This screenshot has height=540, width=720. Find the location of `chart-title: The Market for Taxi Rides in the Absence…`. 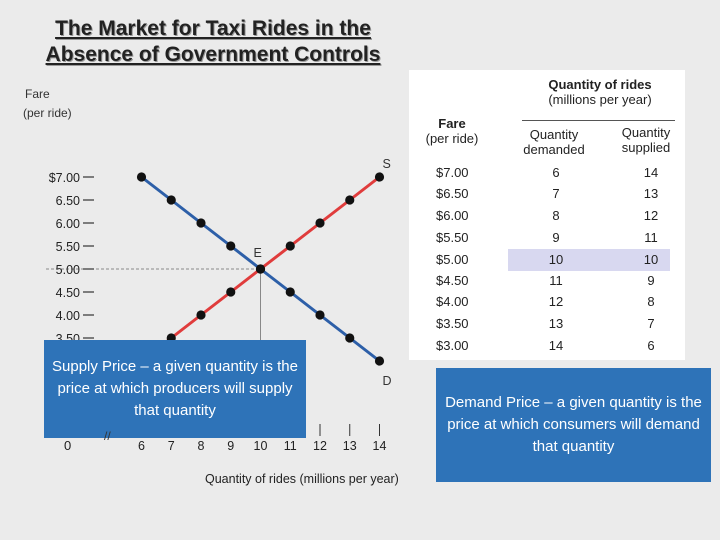

chart-title: The Market for Taxi Rides in the Absence… is located at coordinates (213, 42).